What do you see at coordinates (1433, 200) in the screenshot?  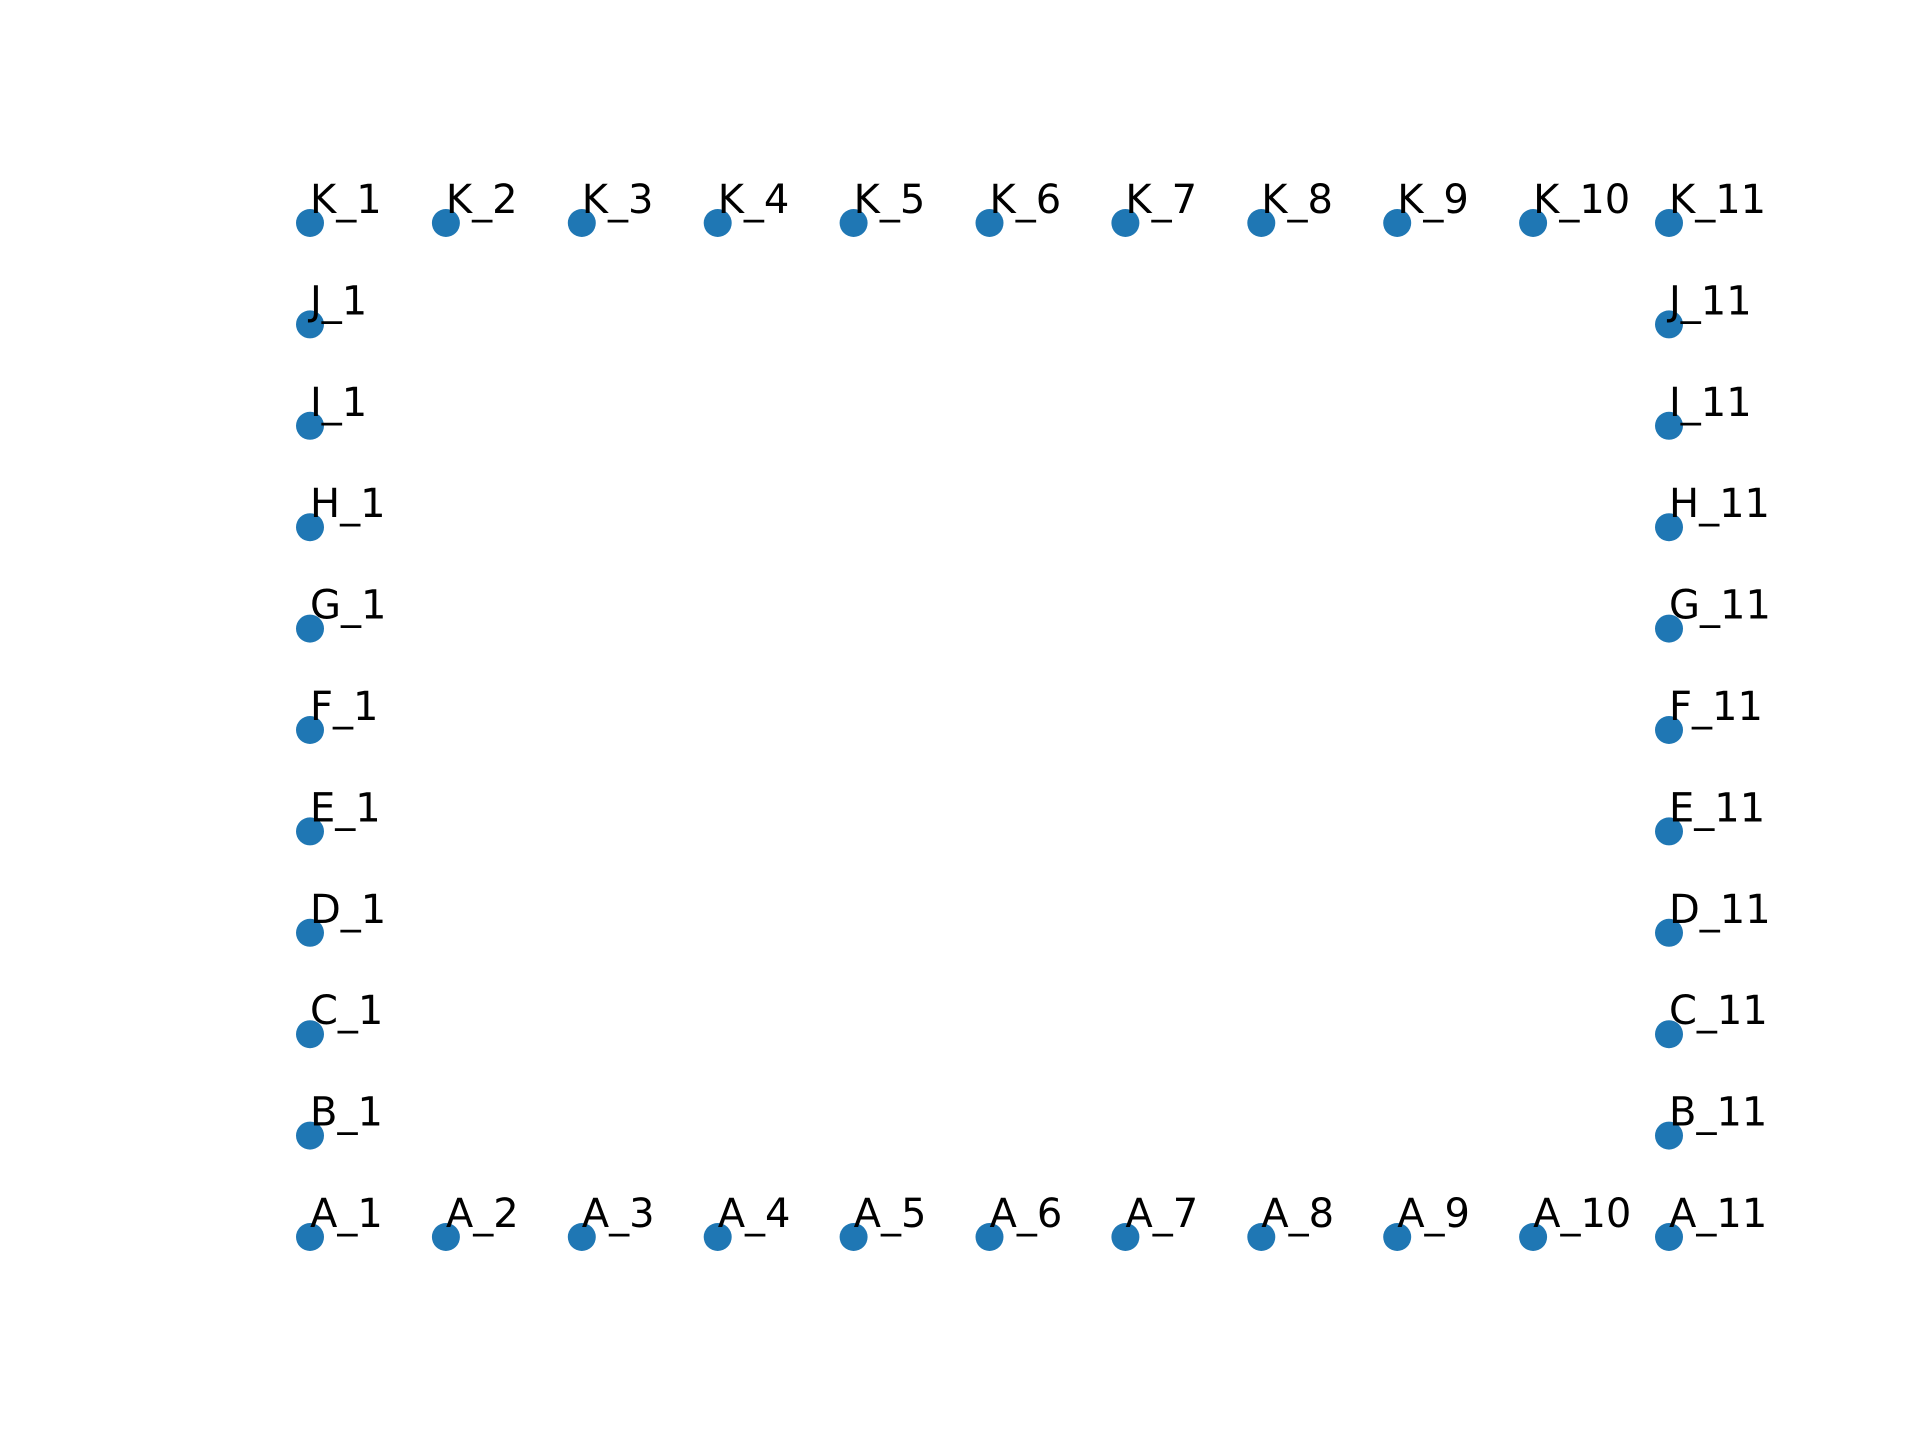 I see `point-label-k-9: K_9` at bounding box center [1433, 200].